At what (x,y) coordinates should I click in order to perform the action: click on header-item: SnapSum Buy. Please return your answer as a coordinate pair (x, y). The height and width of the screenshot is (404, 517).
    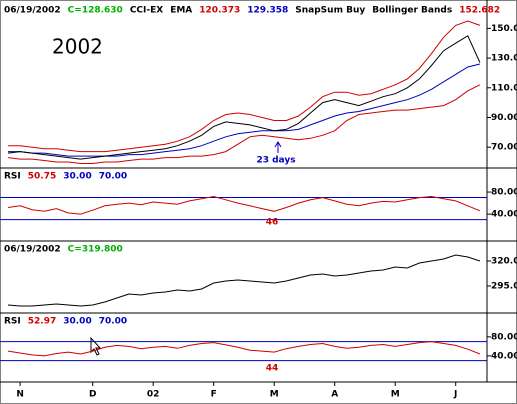
    Looking at the image, I should click on (330, 11).